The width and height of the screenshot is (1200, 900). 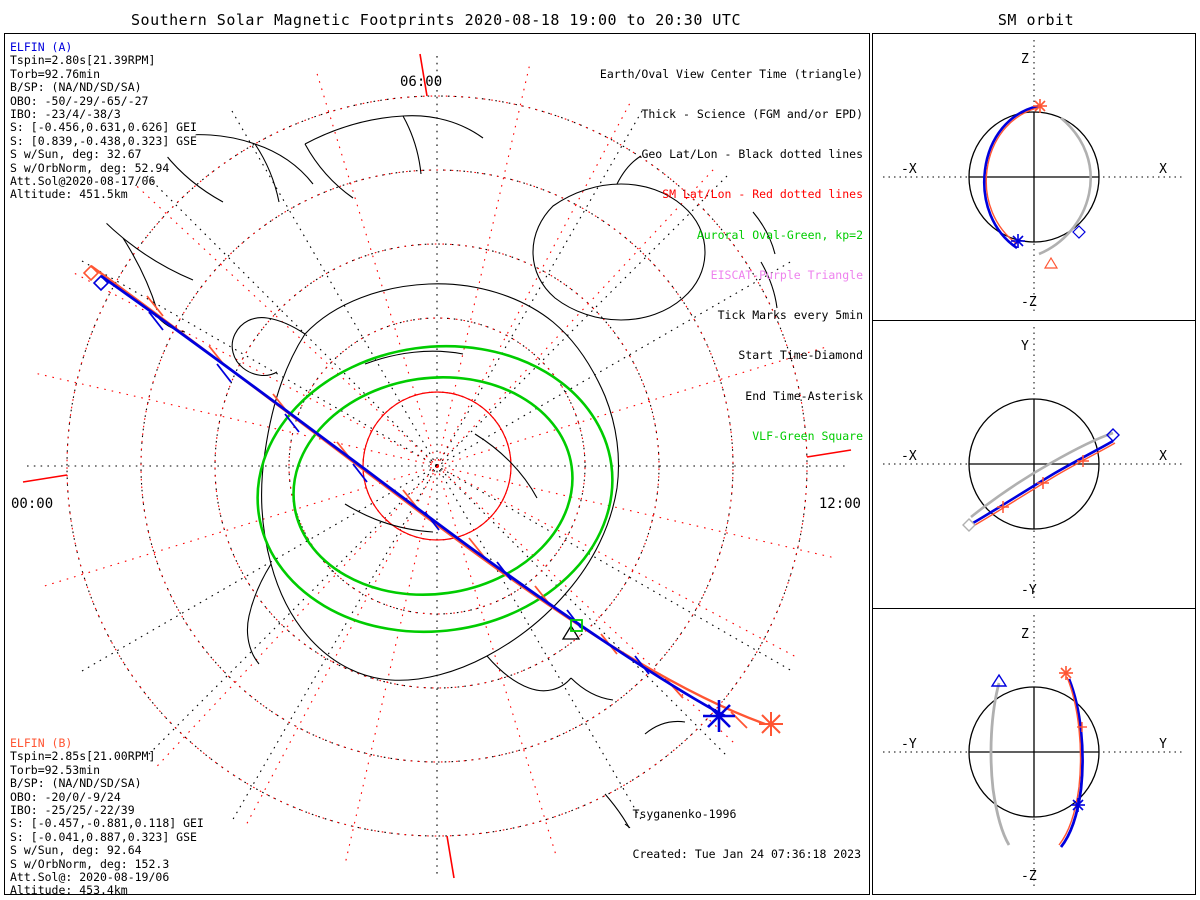 I want to click on mlt-label-noon: 12:00, so click(x=839, y=504).